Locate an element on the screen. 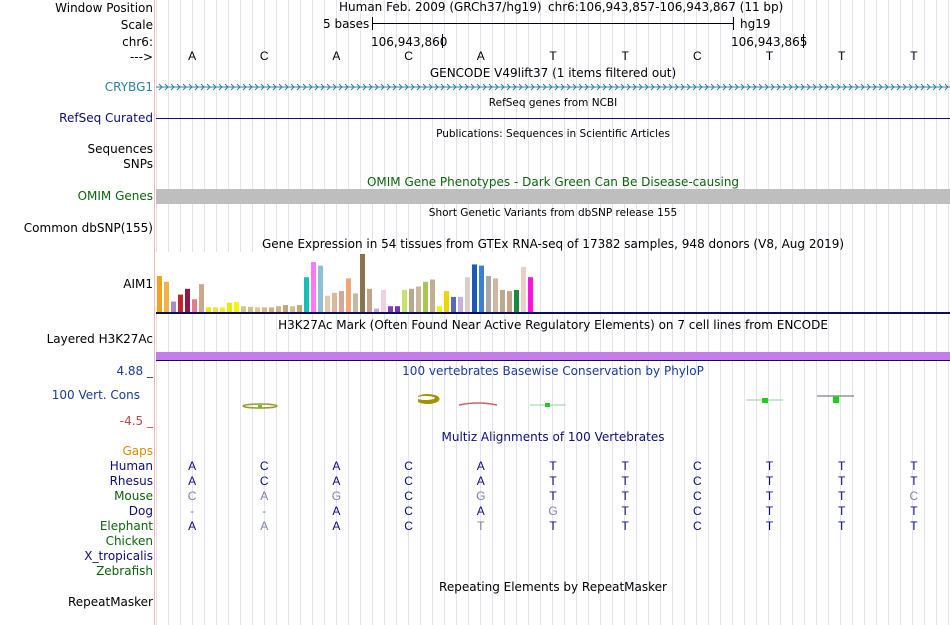 Image resolution: width=950 pixels, height=625 pixels. species-label: Elephant is located at coordinates (126, 526).